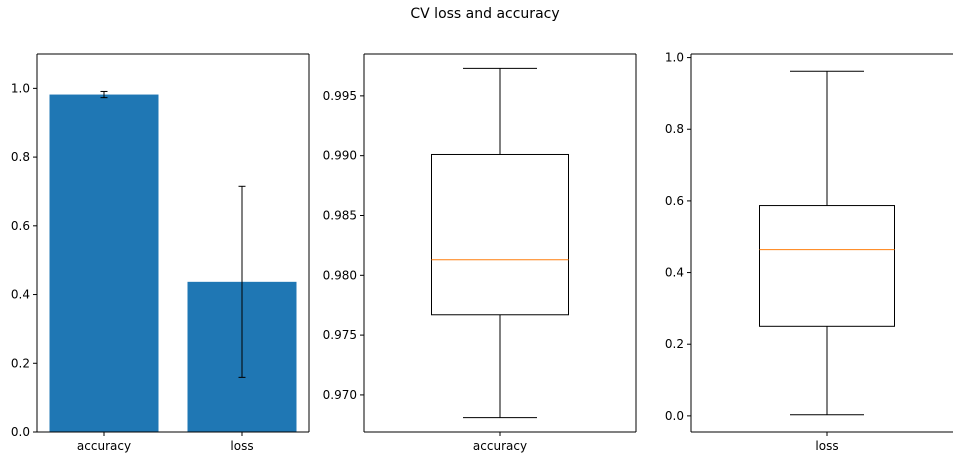 This screenshot has width=953, height=457. Describe the element at coordinates (340, 215) in the screenshot. I see `y-tick-label: 0.985` at that location.